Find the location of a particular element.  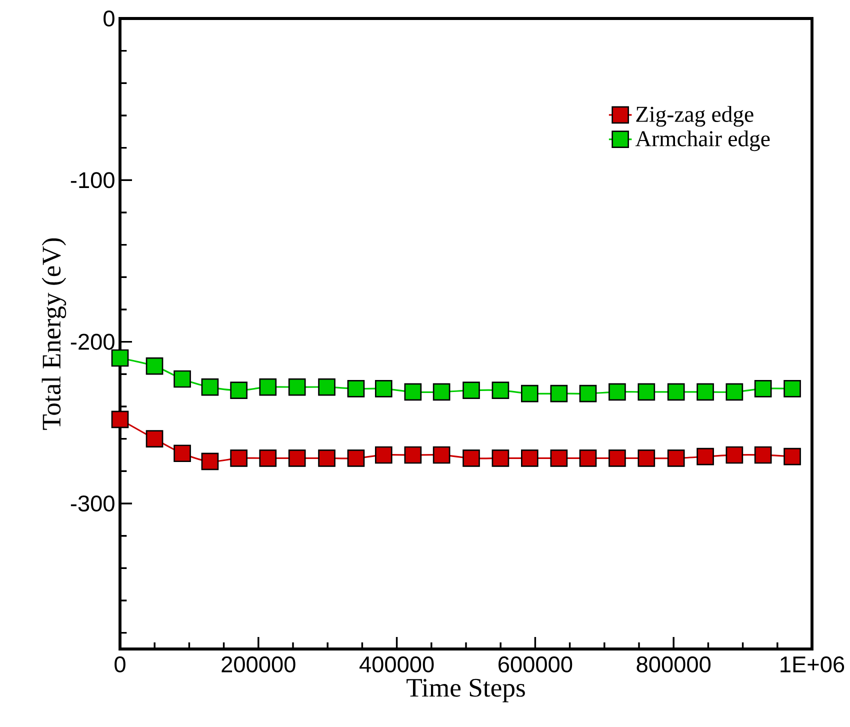

y-tick-label: -300 is located at coordinates (92, 503).